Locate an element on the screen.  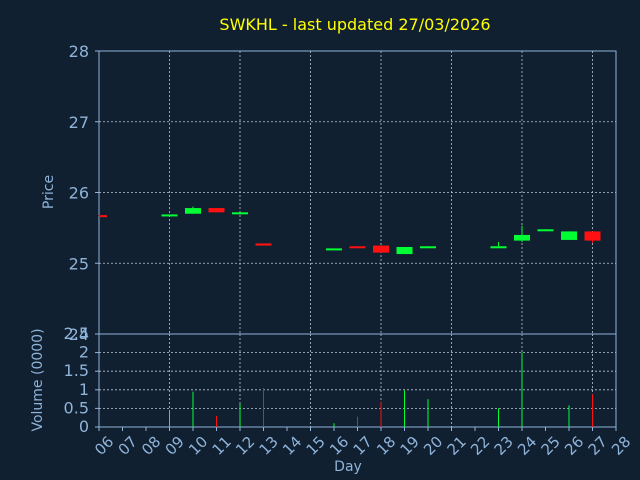
volume-y-tick-label: 1.5 is located at coordinates (76, 370).